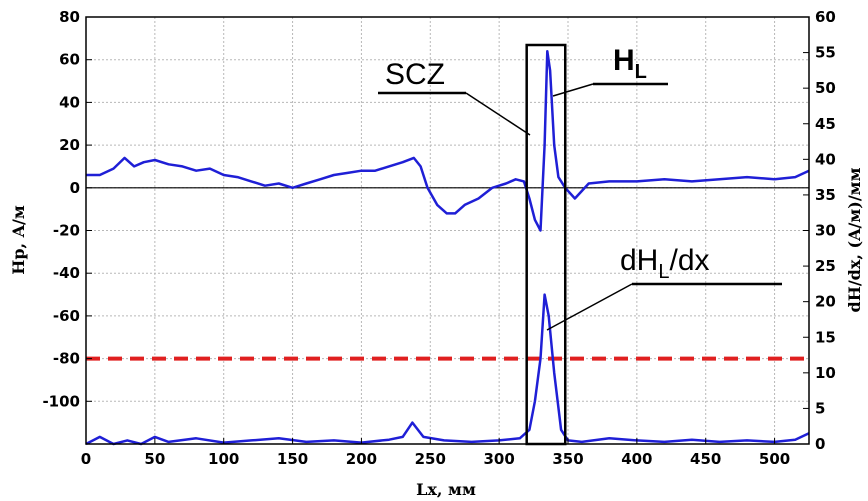 The width and height of the screenshot is (868, 501). I want to click on right-y-tick-label: 45, so click(825, 124).